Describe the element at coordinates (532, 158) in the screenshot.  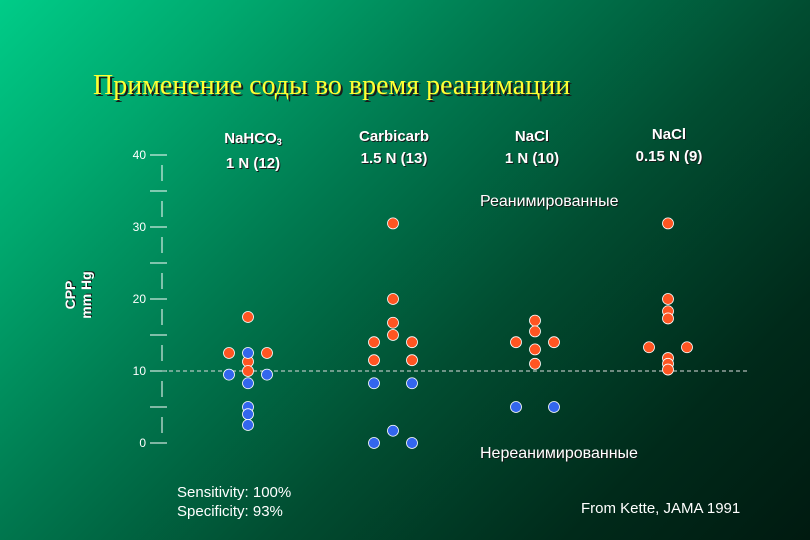
I see `group-dose: 1 N (10)` at that location.